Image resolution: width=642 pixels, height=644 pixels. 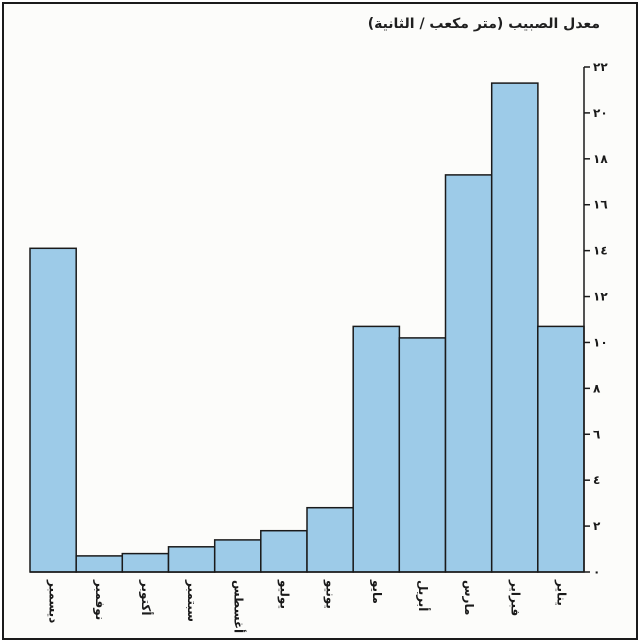 What do you see at coordinates (146, 597) in the screenshot?
I see `x-tick-label: أكتوبر` at bounding box center [146, 597].